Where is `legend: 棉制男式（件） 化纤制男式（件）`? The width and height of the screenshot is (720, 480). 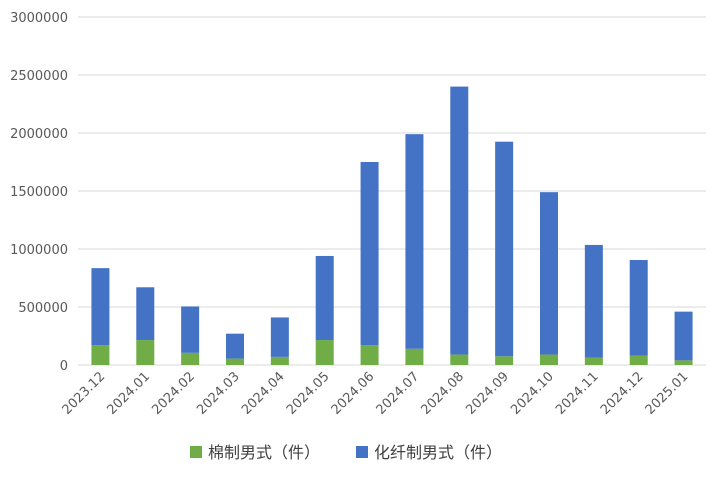
legend: 棉制男式（件） 化纤制男式（件） is located at coordinates (346, 452).